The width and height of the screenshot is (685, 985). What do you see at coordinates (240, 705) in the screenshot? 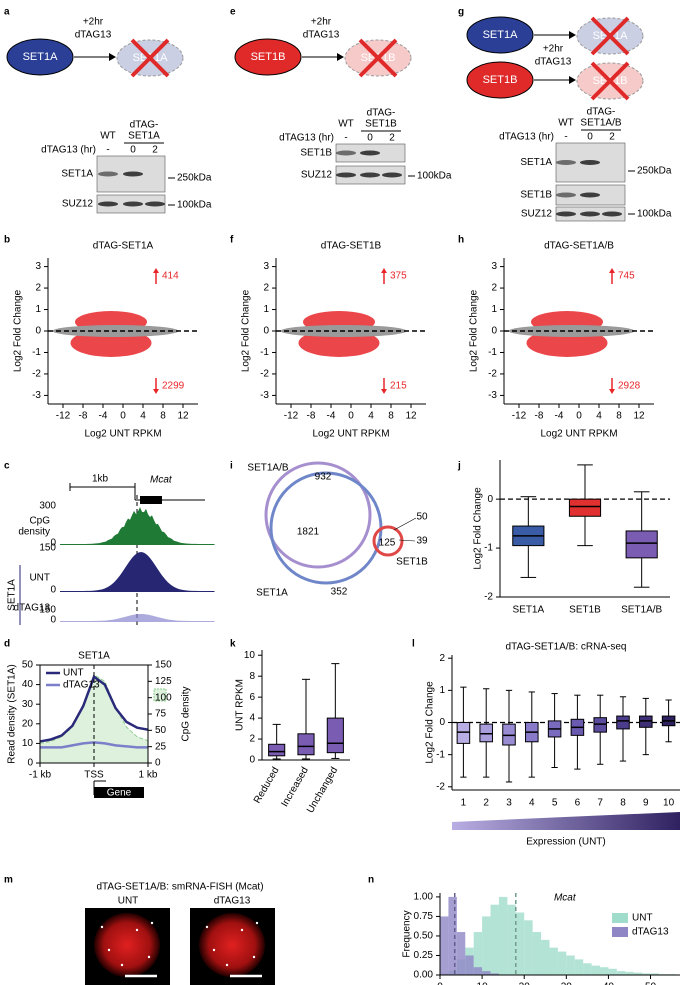
I see `y-axis-label: UNT RPKM` at bounding box center [240, 705].